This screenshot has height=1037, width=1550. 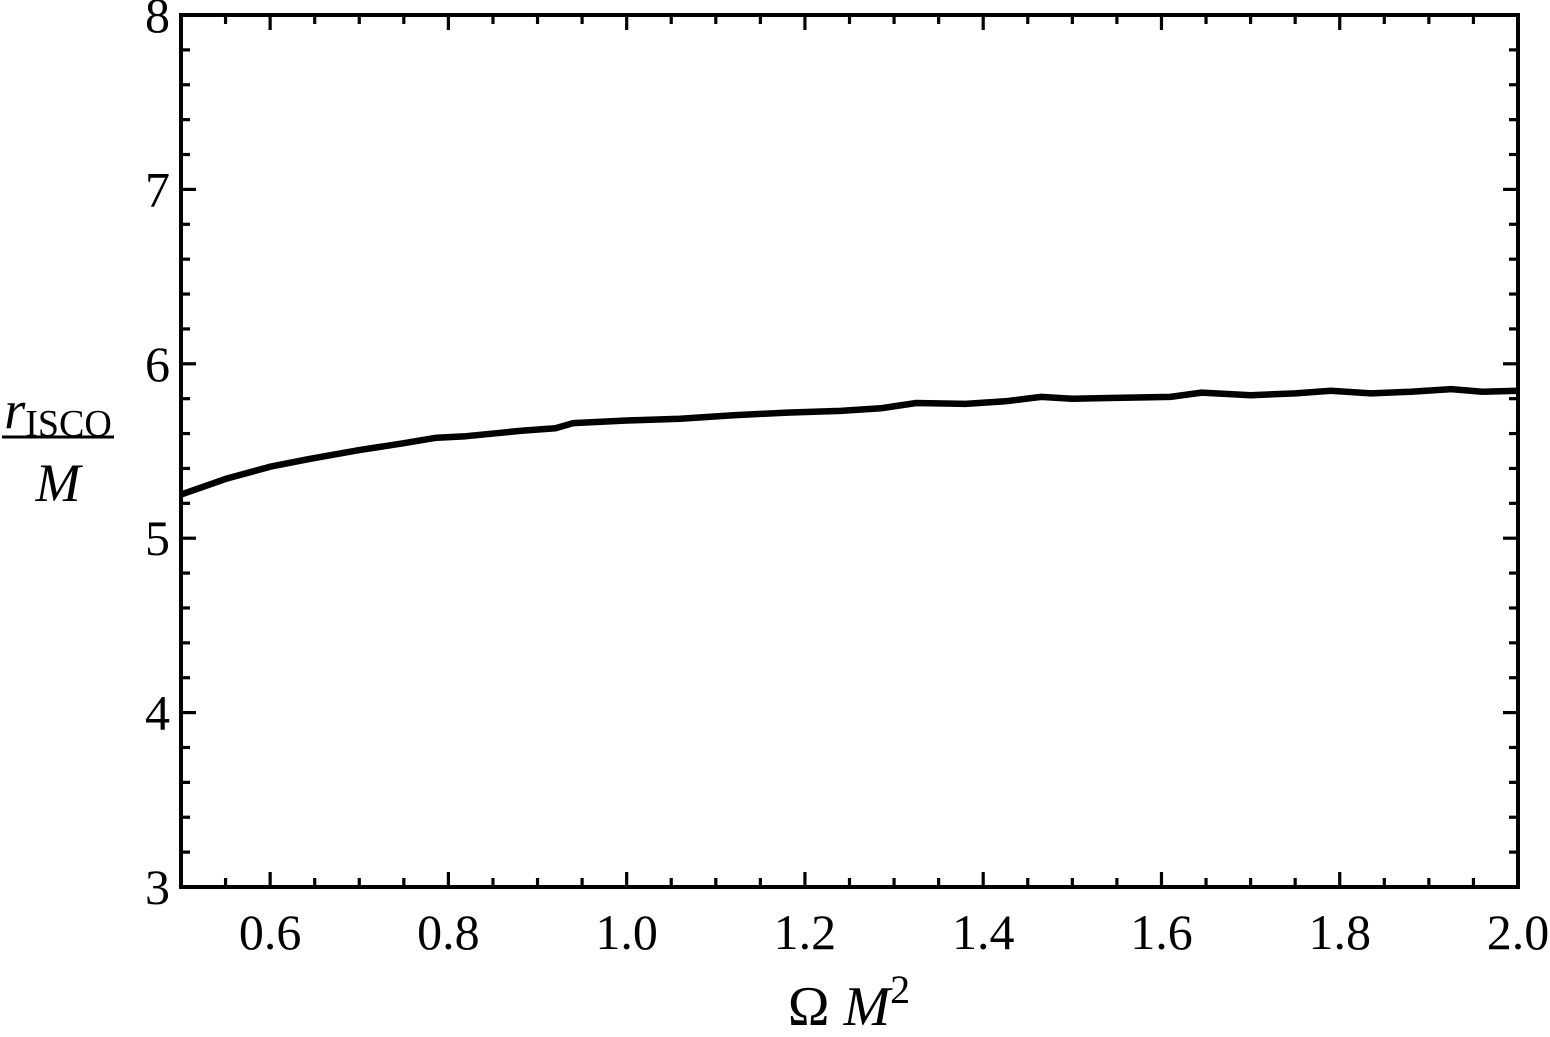 What do you see at coordinates (68, 424) in the screenshot?
I see `y-axis-label-numerator-subscript: ISCO` at bounding box center [68, 424].